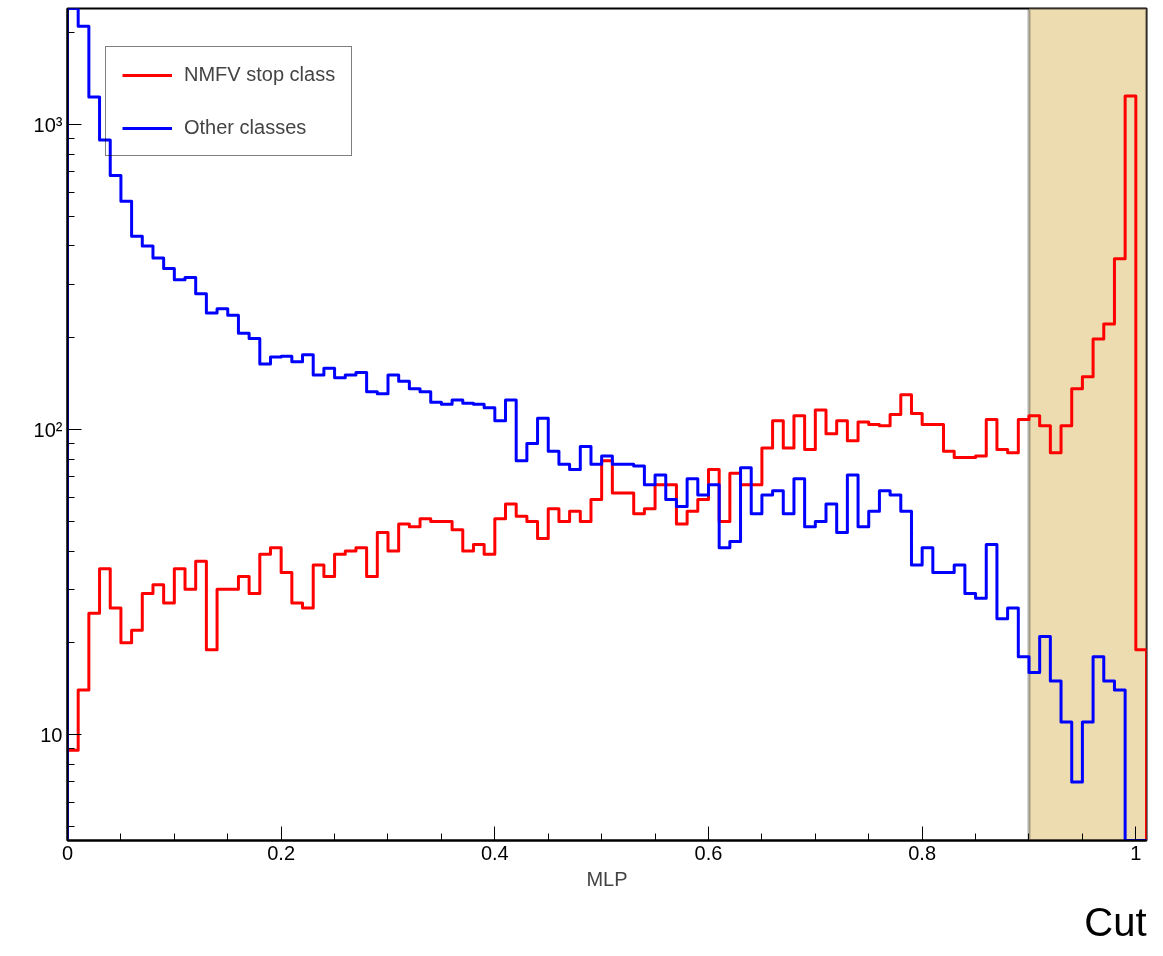  Describe the element at coordinates (1115, 921) in the screenshot. I see `band-label: Cut` at that location.